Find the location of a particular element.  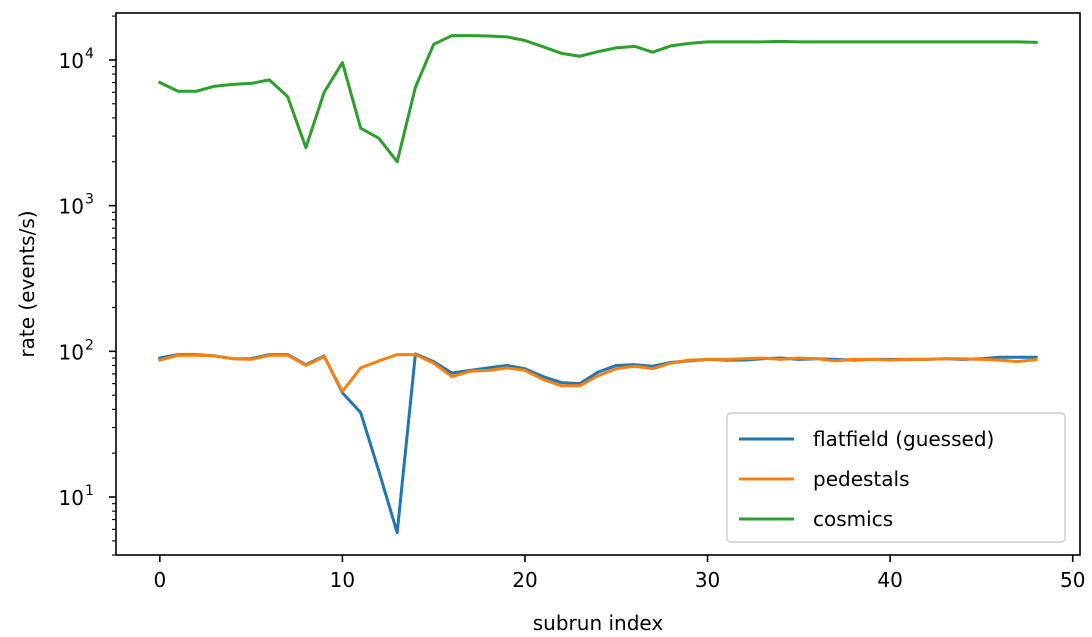

y-tick-exponent: 4 is located at coordinates (89, 54).